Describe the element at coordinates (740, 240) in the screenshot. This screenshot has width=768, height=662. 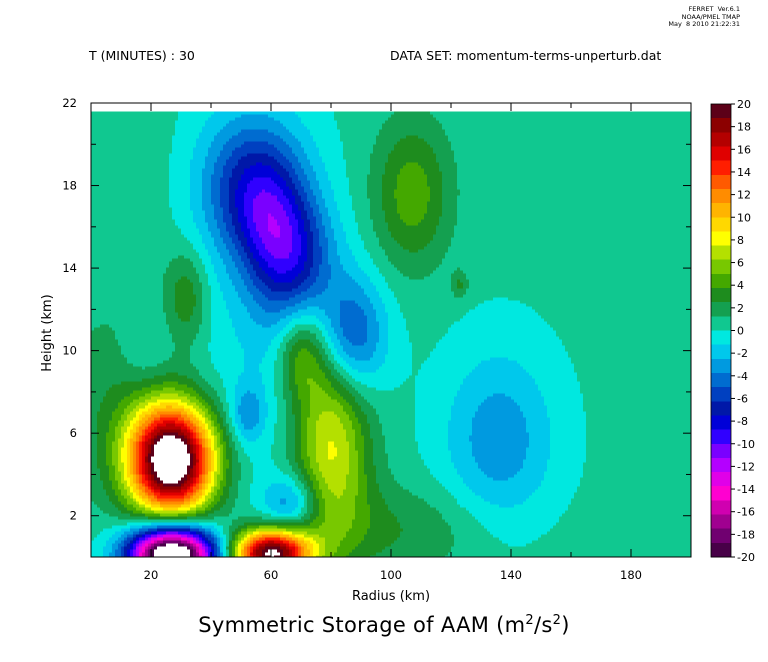
I see `colorbar-label: 8` at that location.